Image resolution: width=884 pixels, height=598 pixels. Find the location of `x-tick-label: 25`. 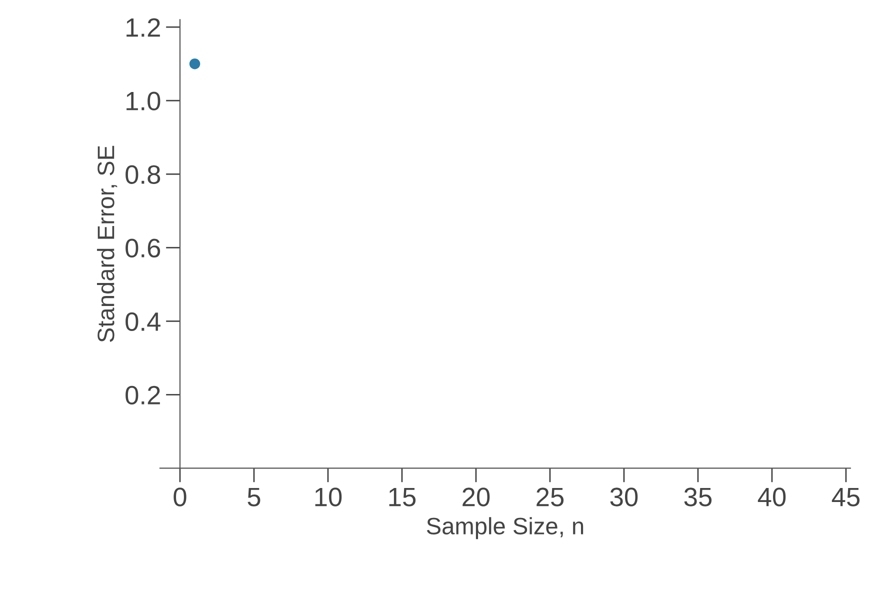

x-tick-label: 25 is located at coordinates (550, 497).